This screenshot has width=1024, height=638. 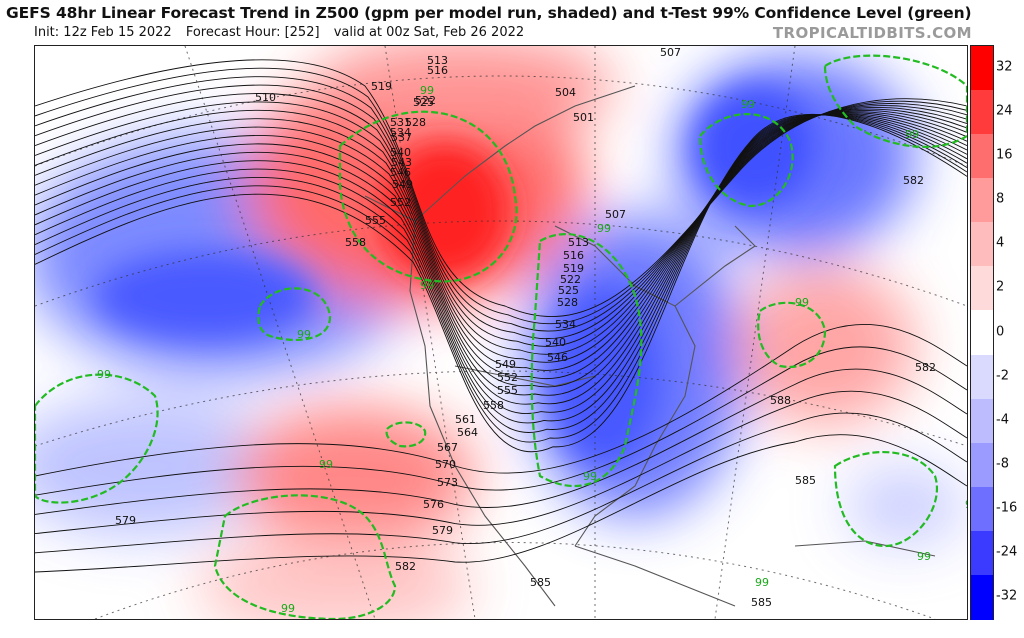 I want to click on contour-value-label: 549, so click(x=505, y=364).